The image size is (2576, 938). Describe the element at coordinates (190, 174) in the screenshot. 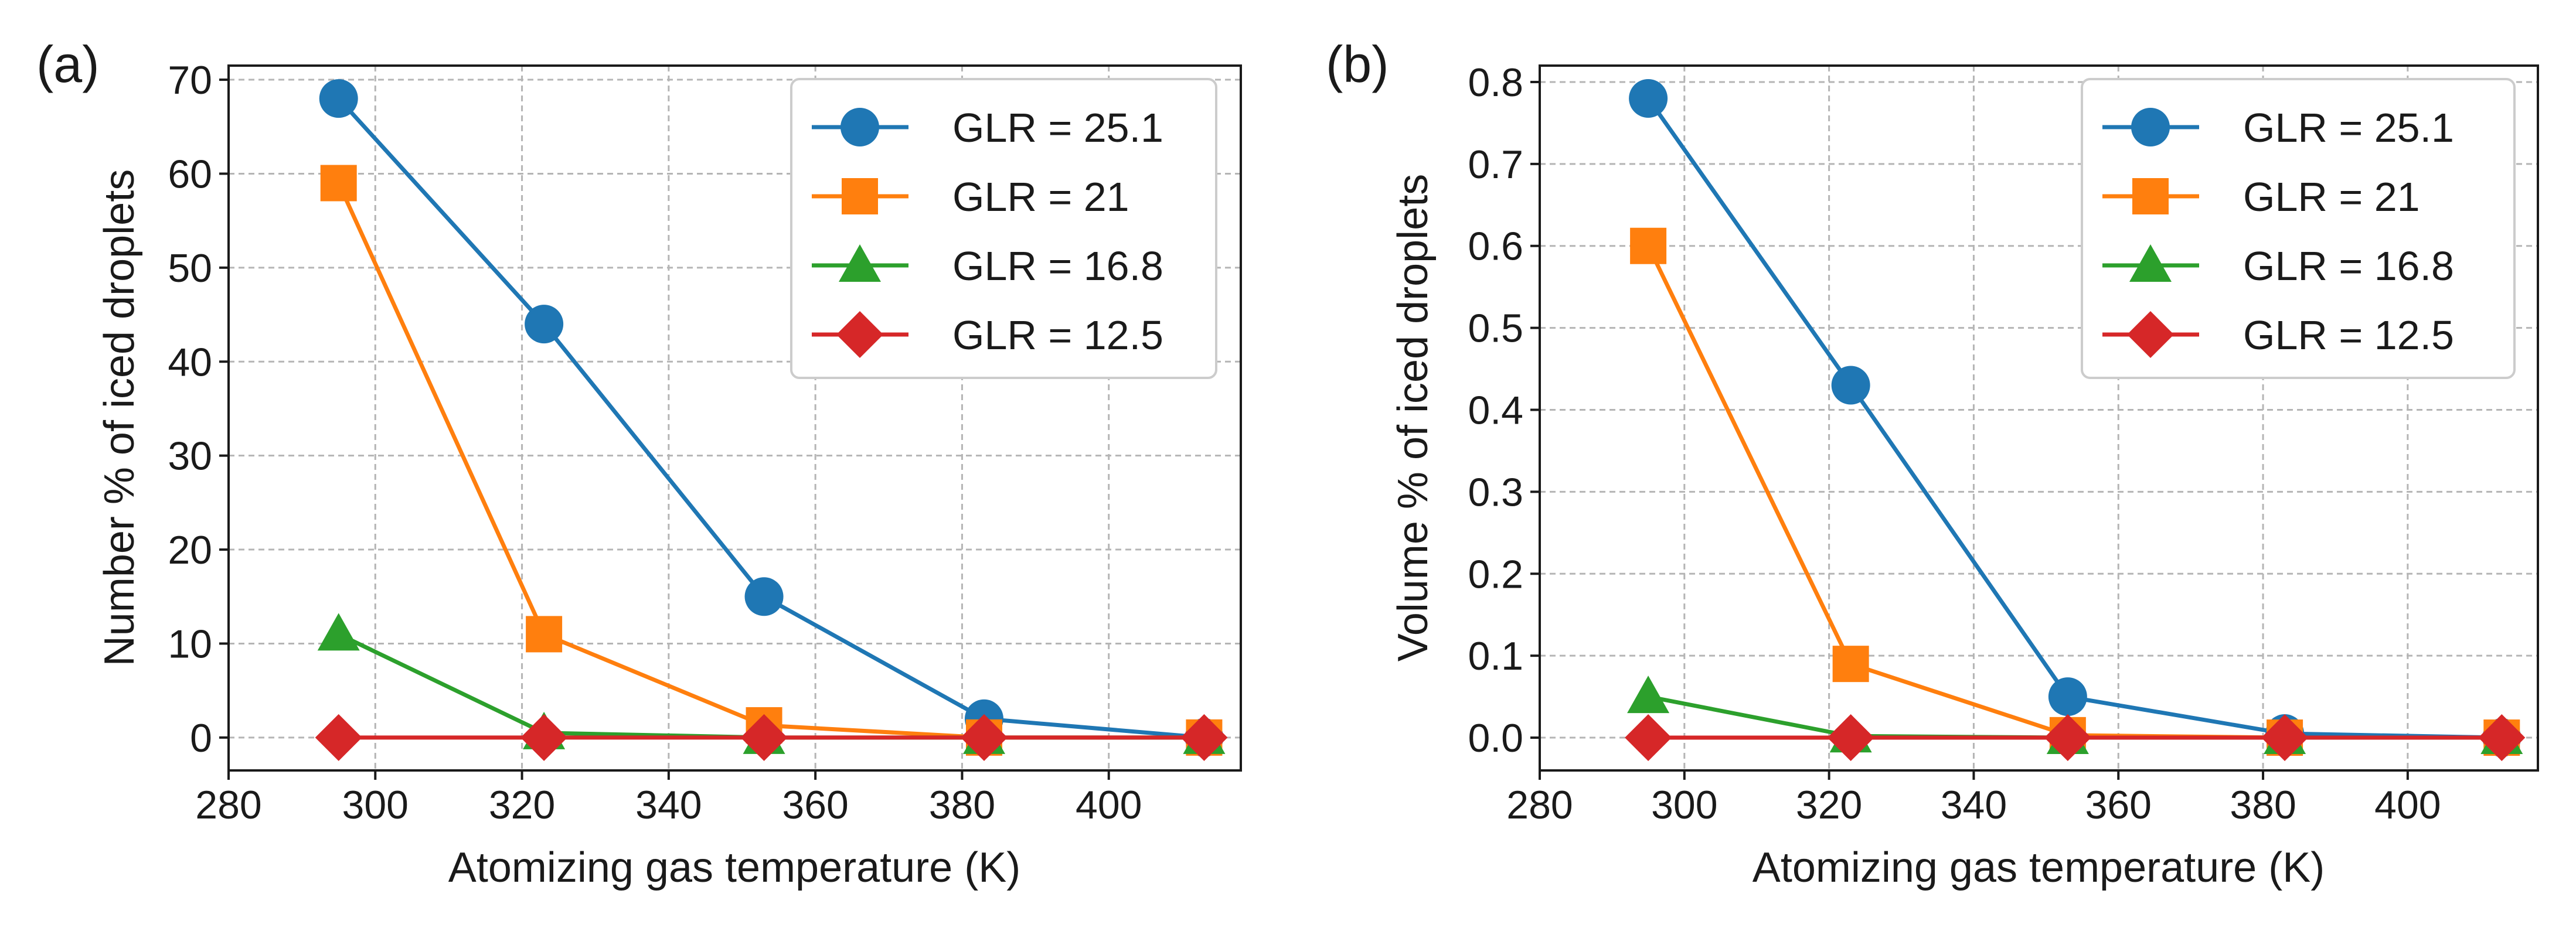

I see `y-tick-label: 60` at that location.